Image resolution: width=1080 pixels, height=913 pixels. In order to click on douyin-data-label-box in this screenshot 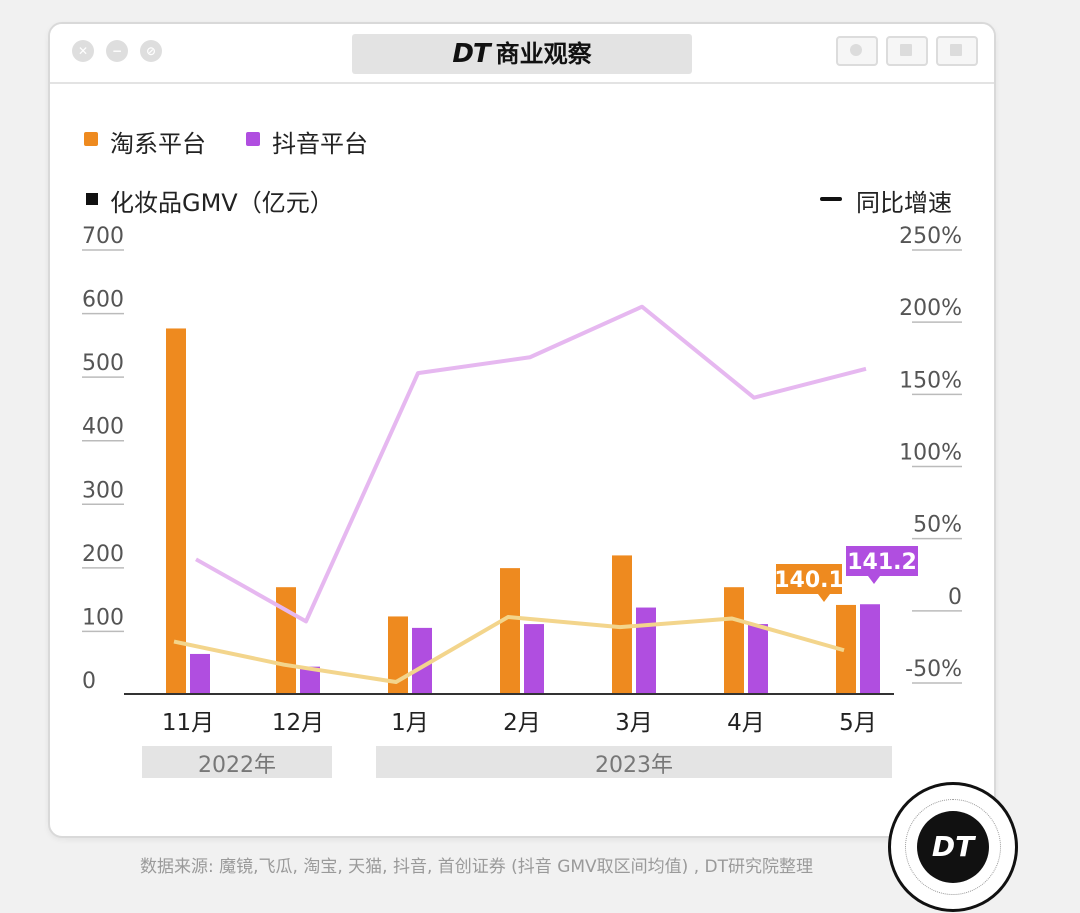, I will do `click(882, 561)`.